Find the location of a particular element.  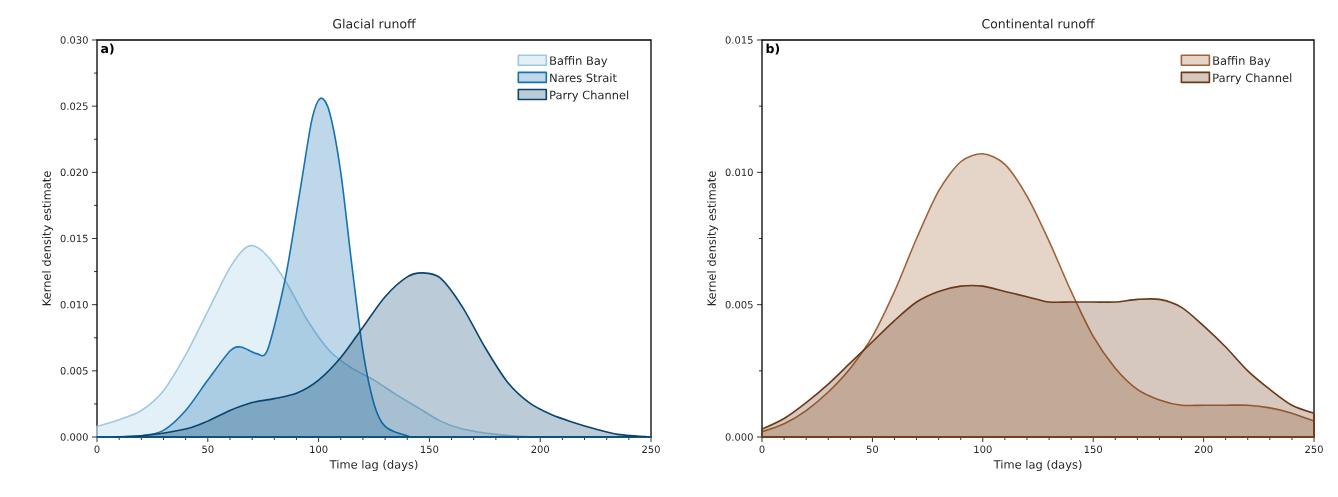

annotation: b) is located at coordinates (773, 49).